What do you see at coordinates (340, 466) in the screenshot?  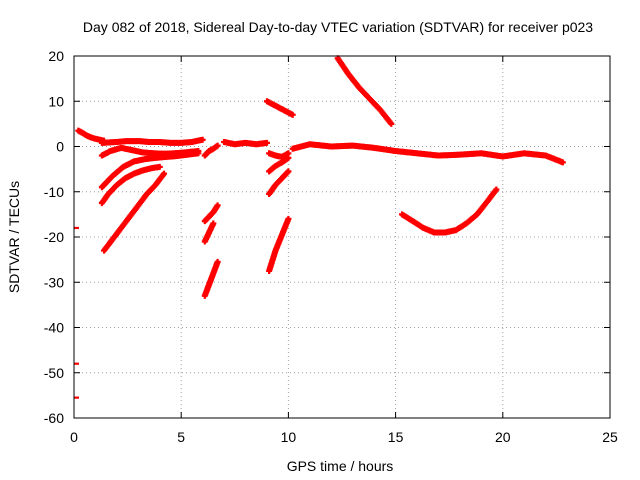 I see `x-axis-label: GPS time / hours` at bounding box center [340, 466].